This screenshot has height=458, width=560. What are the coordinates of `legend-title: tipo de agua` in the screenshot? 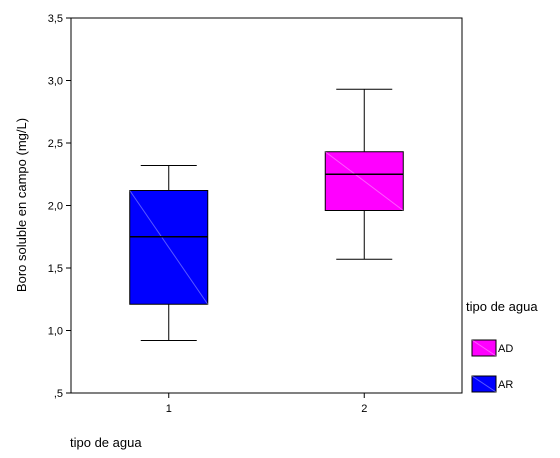 It's located at (502, 306).